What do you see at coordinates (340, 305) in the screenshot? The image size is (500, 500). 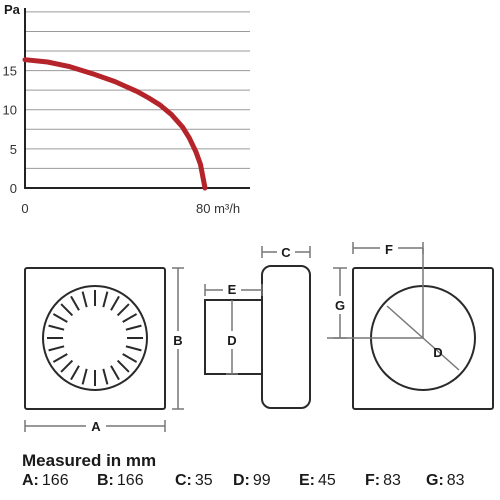 I see `dimension-g-label: G` at bounding box center [340, 305].